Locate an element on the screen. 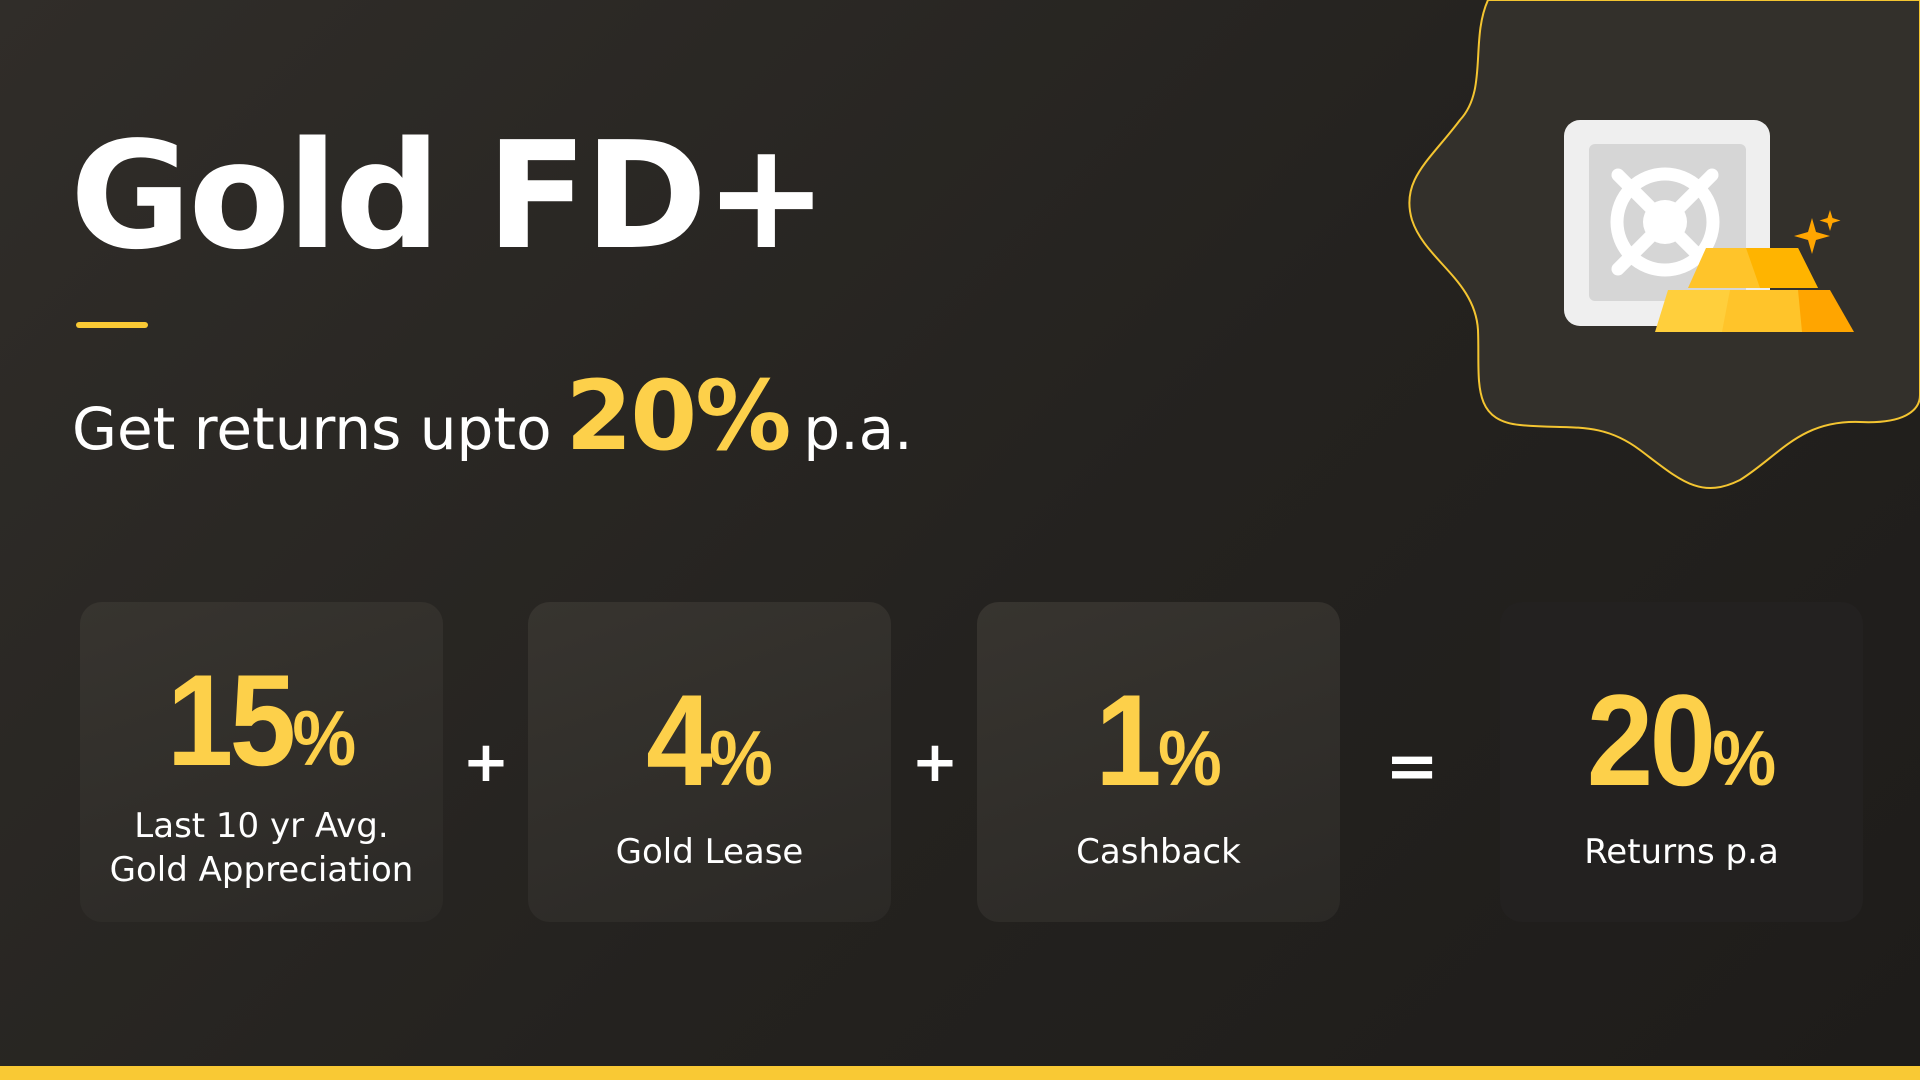 This screenshot has width=1920, height=1080. title-underline is located at coordinates (112, 325).